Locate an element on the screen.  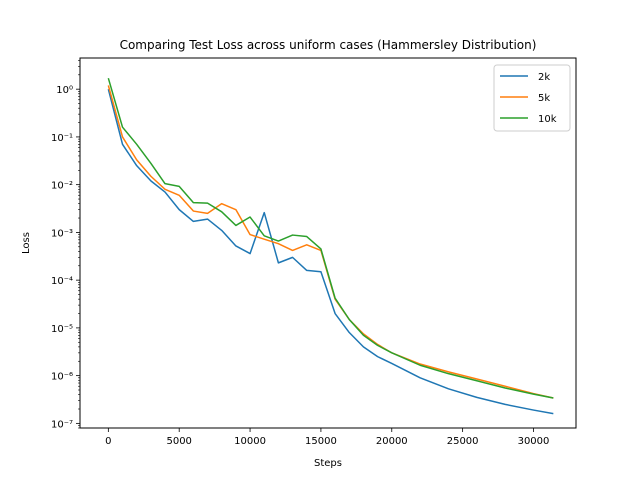
legend: 2k 5k 10k is located at coordinates (532, 98).